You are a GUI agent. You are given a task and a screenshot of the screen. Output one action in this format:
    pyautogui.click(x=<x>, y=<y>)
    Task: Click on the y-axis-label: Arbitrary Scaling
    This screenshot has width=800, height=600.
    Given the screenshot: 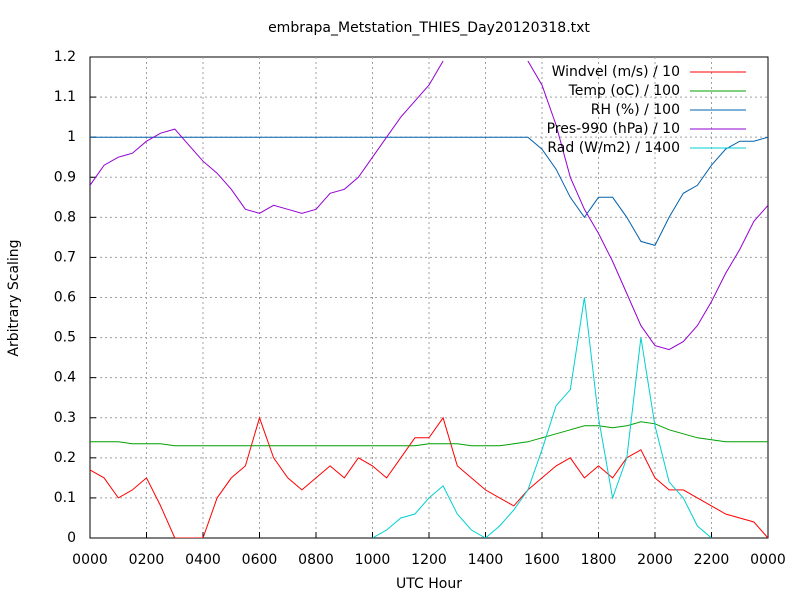 What is the action you would take?
    pyautogui.click(x=14, y=297)
    